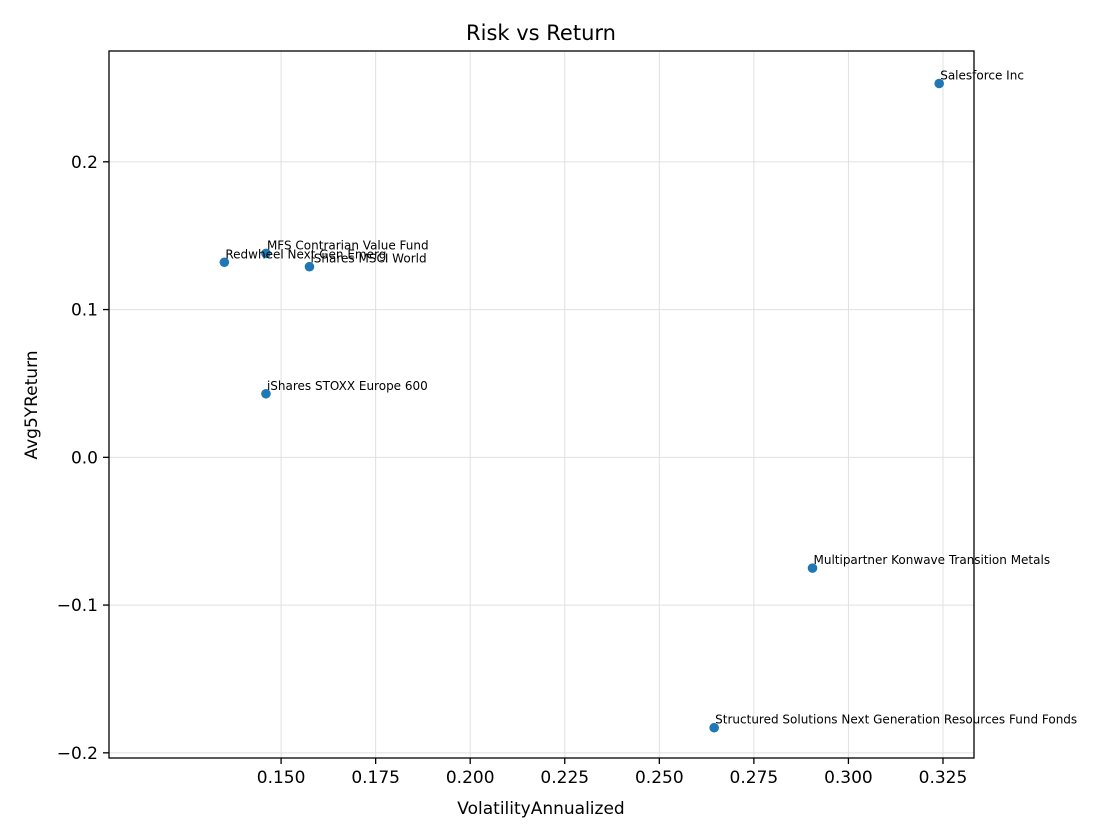  I want to click on x-tick-label: 0.250, so click(659, 778).